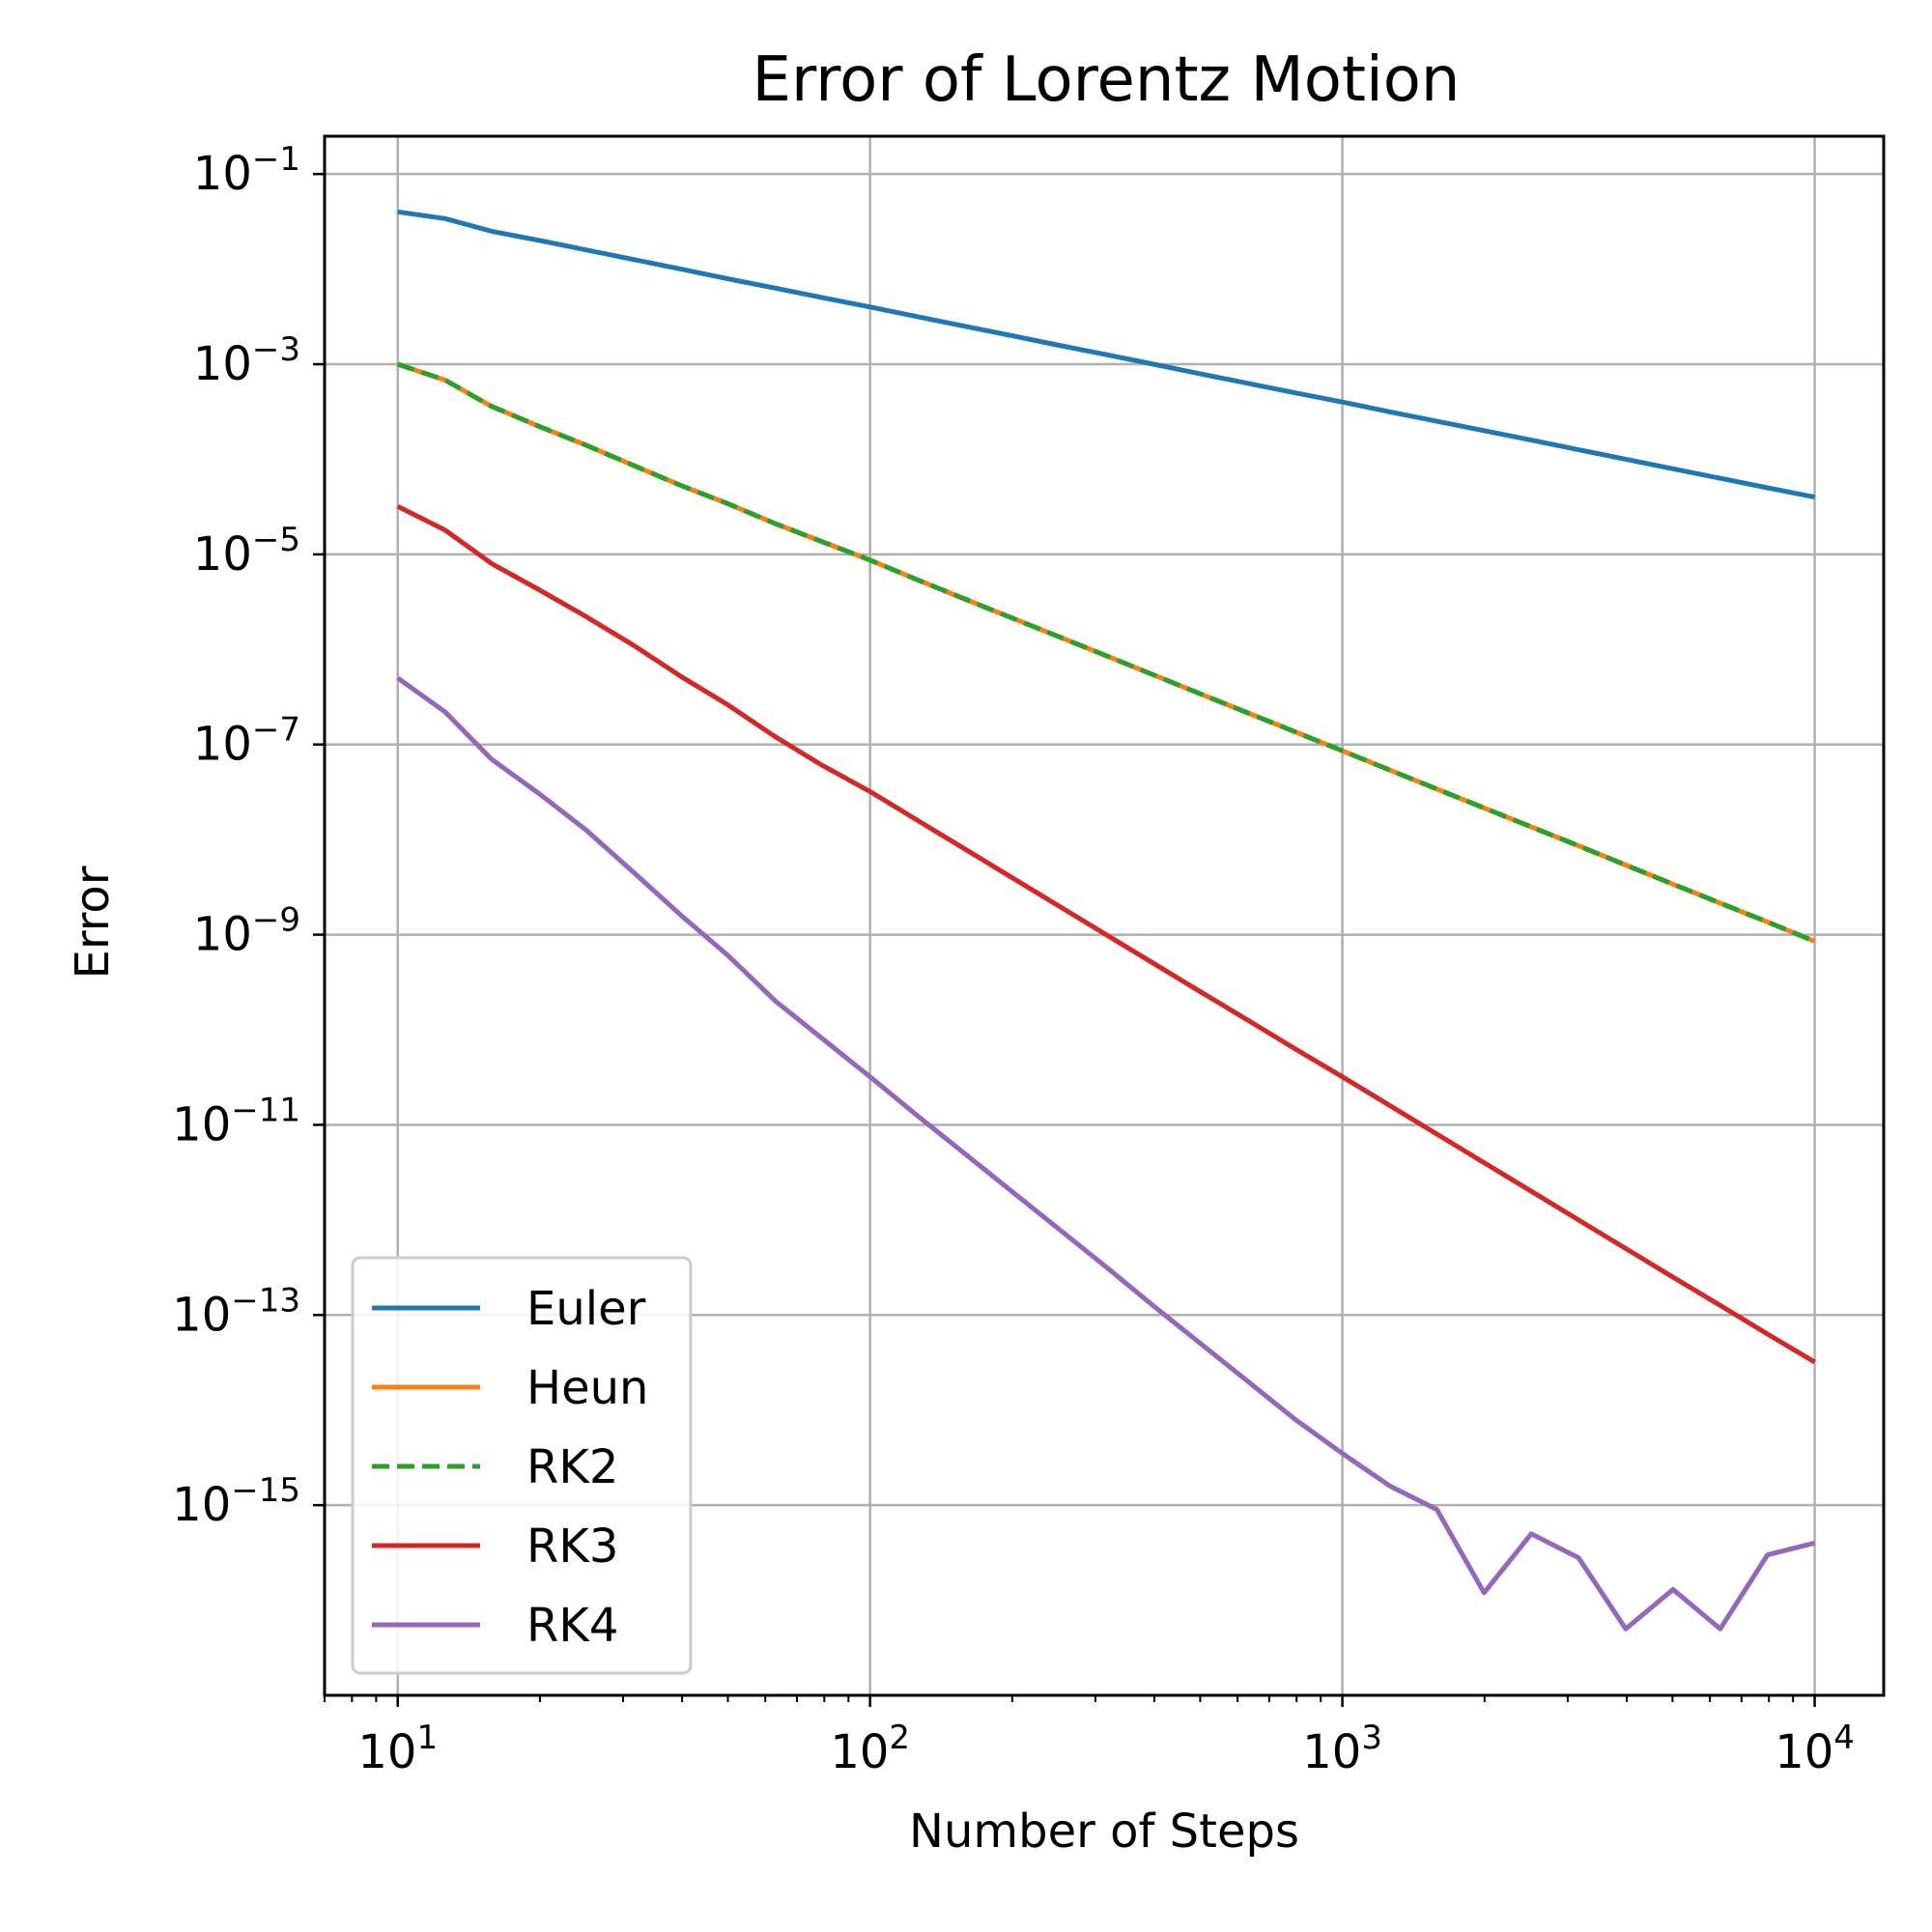 The image size is (1932, 1932). Describe the element at coordinates (1815, 1749) in the screenshot. I see `x-tick-label: 104` at that location.